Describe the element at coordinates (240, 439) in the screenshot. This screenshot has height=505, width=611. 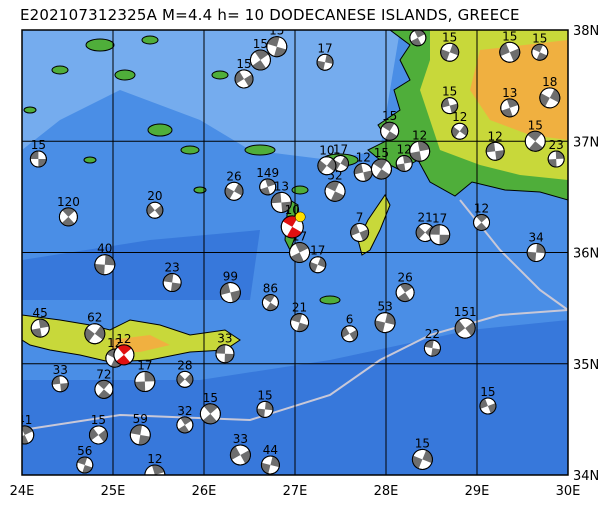
I see `depth-label: 33` at that location.